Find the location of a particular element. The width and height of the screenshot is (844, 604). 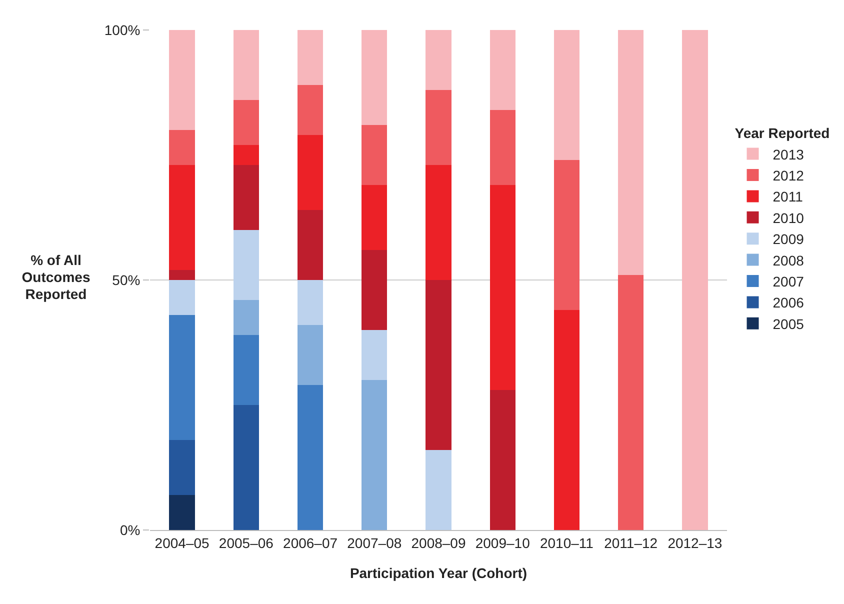

x-tick-label: 2009–10 is located at coordinates (502, 542).